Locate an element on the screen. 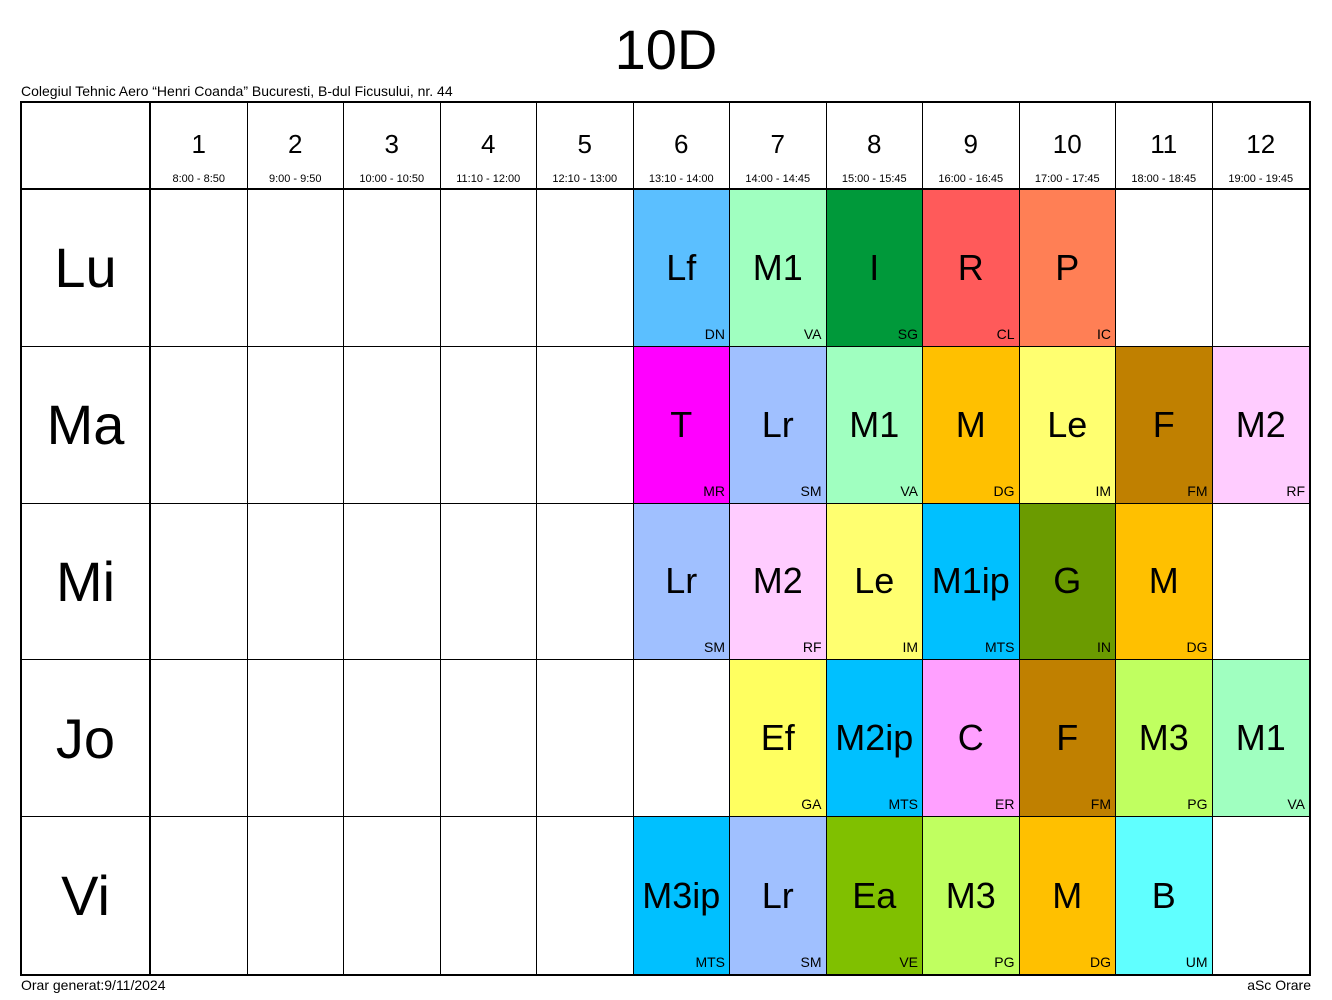  period-time: 10:00 - 10:50 is located at coordinates (392, 179).